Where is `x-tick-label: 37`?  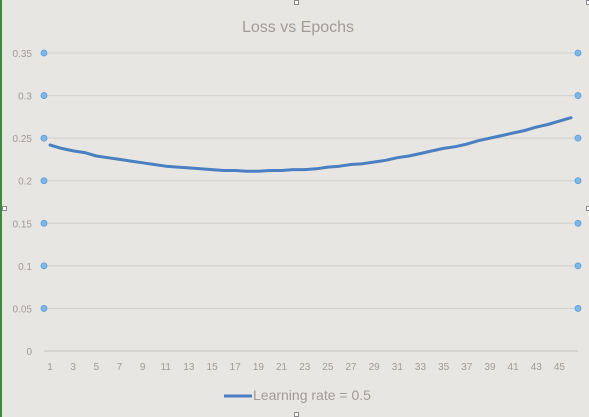 x-tick-label: 37 is located at coordinates (467, 367).